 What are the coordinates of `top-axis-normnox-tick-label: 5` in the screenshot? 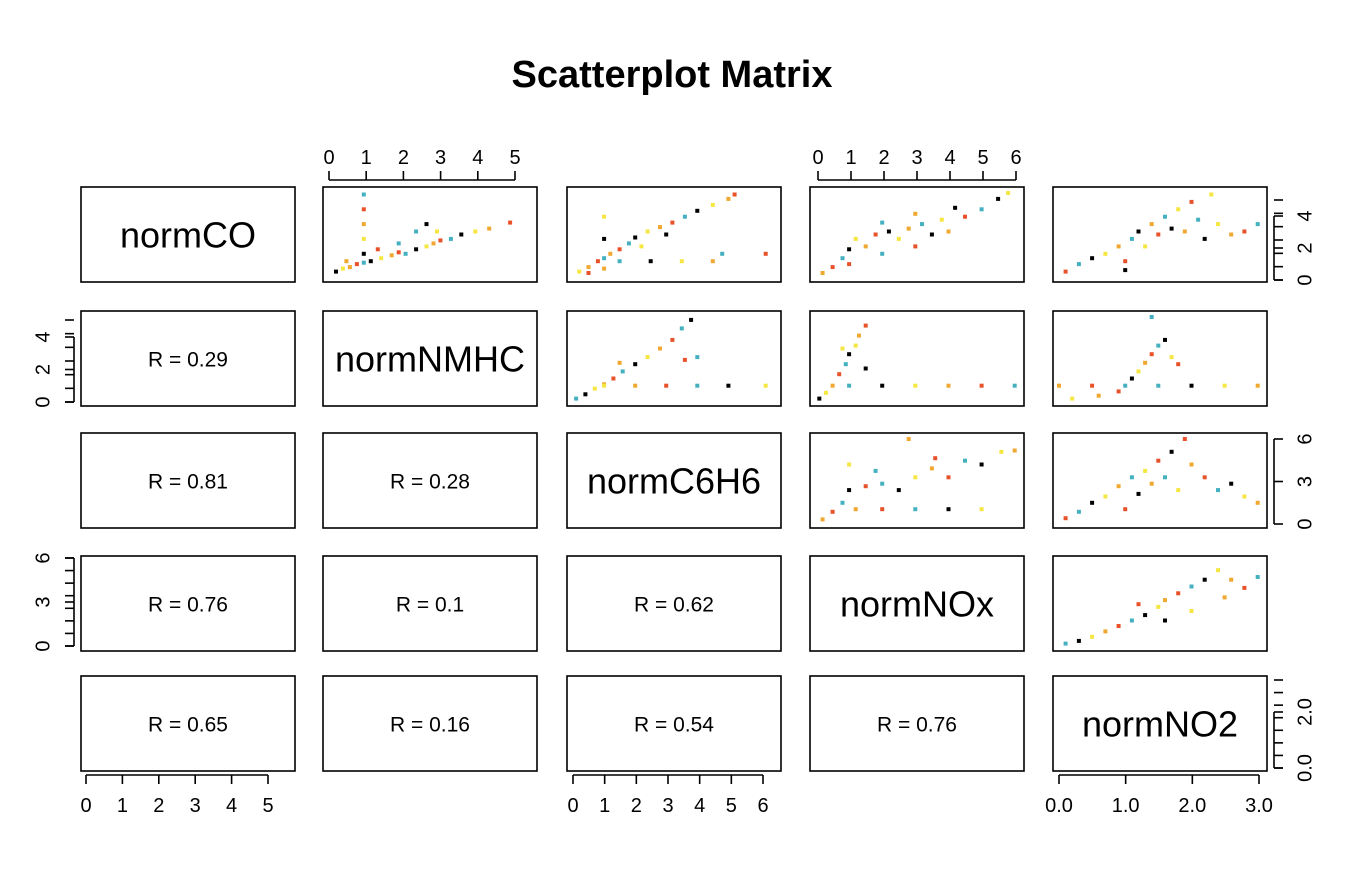 It's located at (982, 158).